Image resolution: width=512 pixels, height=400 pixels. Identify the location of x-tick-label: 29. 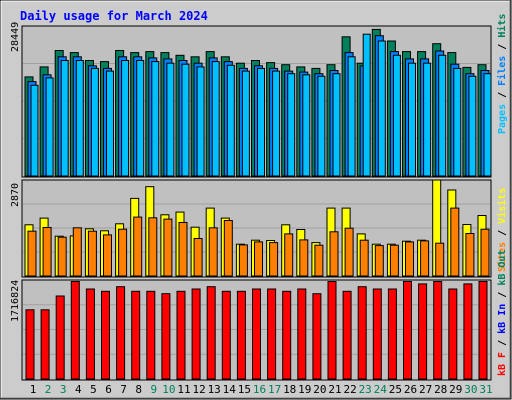
(455, 389).